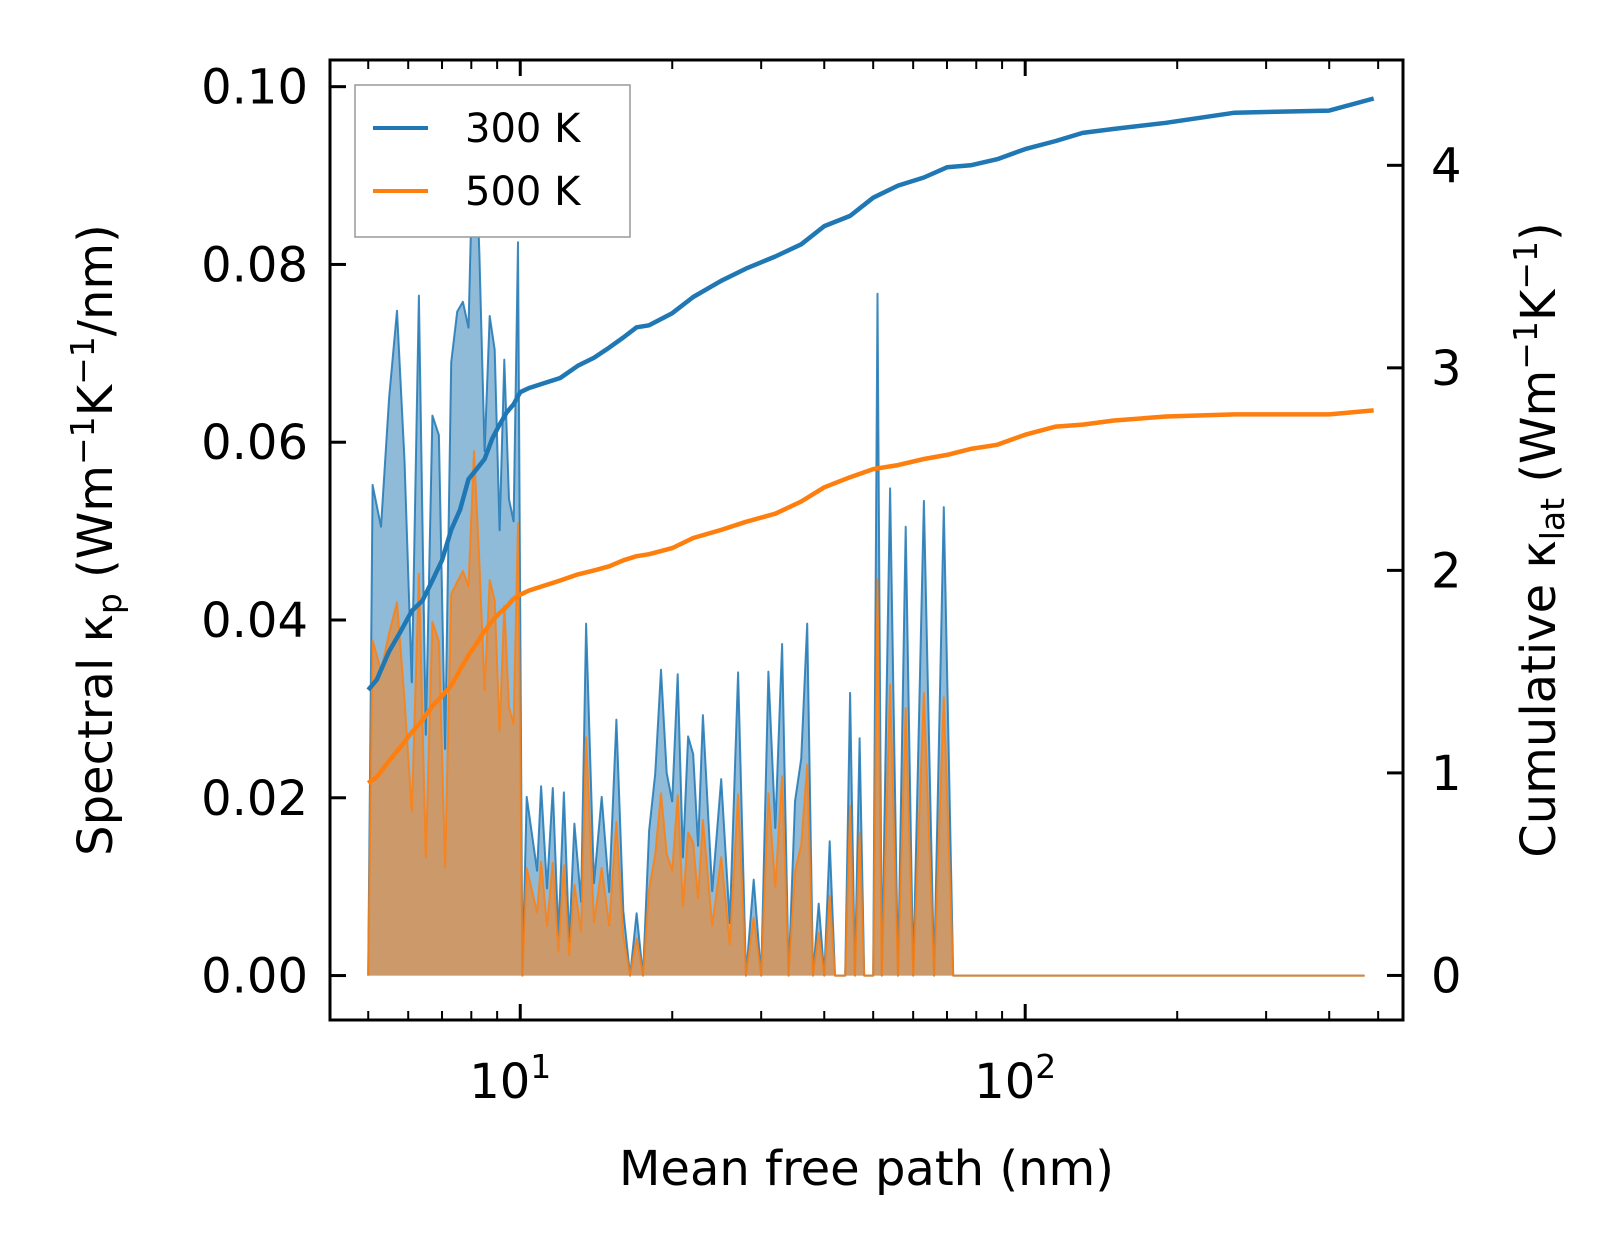 This screenshot has height=1254, width=1623. Describe the element at coordinates (1446, 571) in the screenshot. I see `y-right-tick-label: 2` at that location.